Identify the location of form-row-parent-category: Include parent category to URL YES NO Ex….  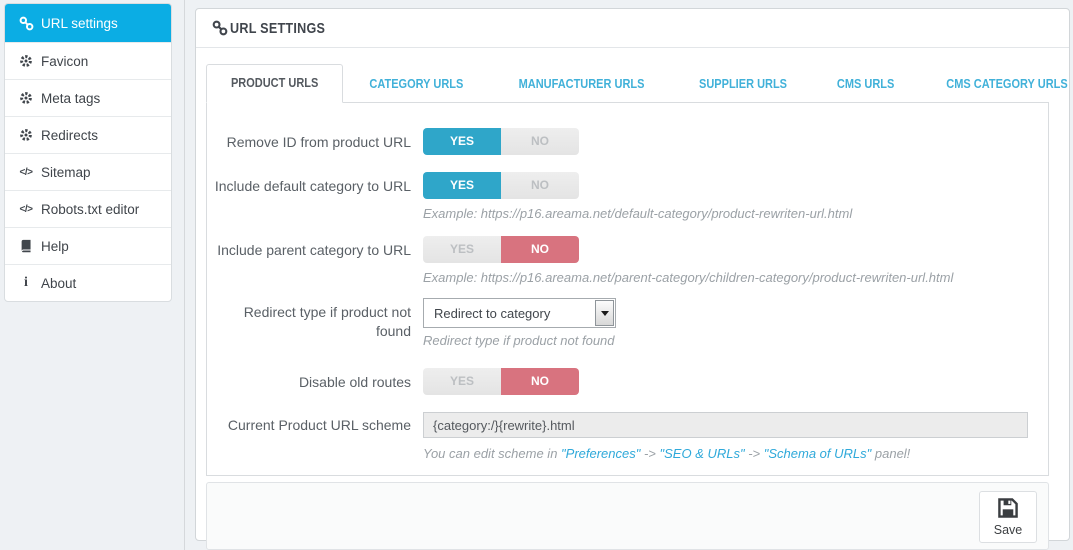
(627, 260).